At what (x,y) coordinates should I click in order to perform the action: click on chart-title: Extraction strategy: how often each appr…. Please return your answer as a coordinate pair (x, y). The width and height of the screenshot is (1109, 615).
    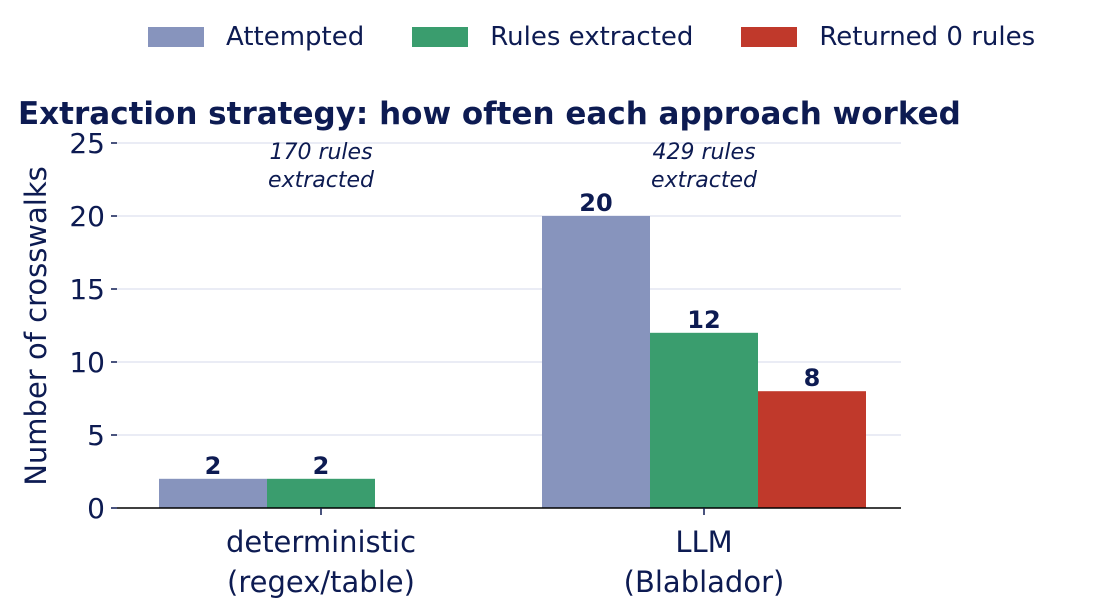
    Looking at the image, I should click on (489, 114).